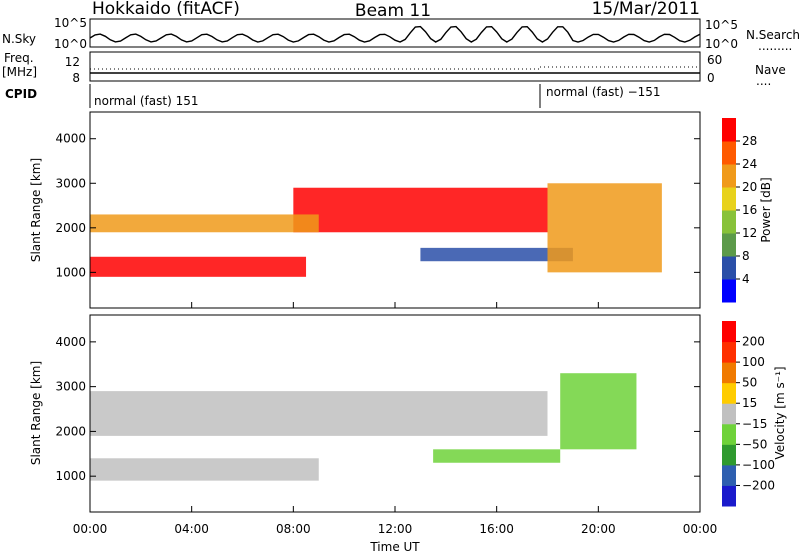 This screenshot has height=554, width=800. Describe the element at coordinates (754, 444) in the screenshot. I see `colorbar-tick-label: −50` at that location.